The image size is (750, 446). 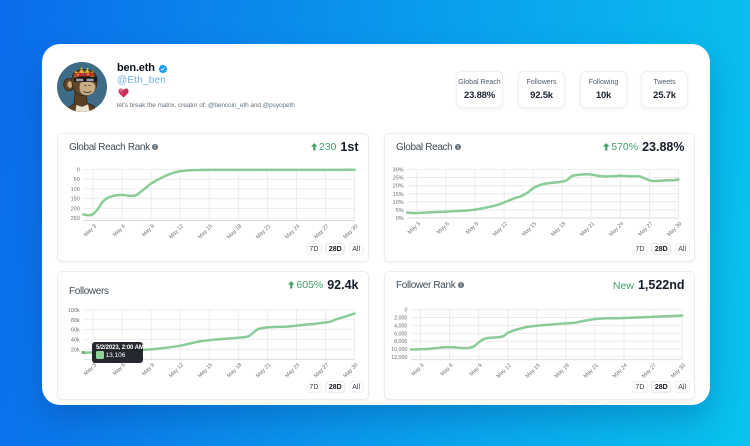 I want to click on svg-text: 150, so click(x=75, y=200).